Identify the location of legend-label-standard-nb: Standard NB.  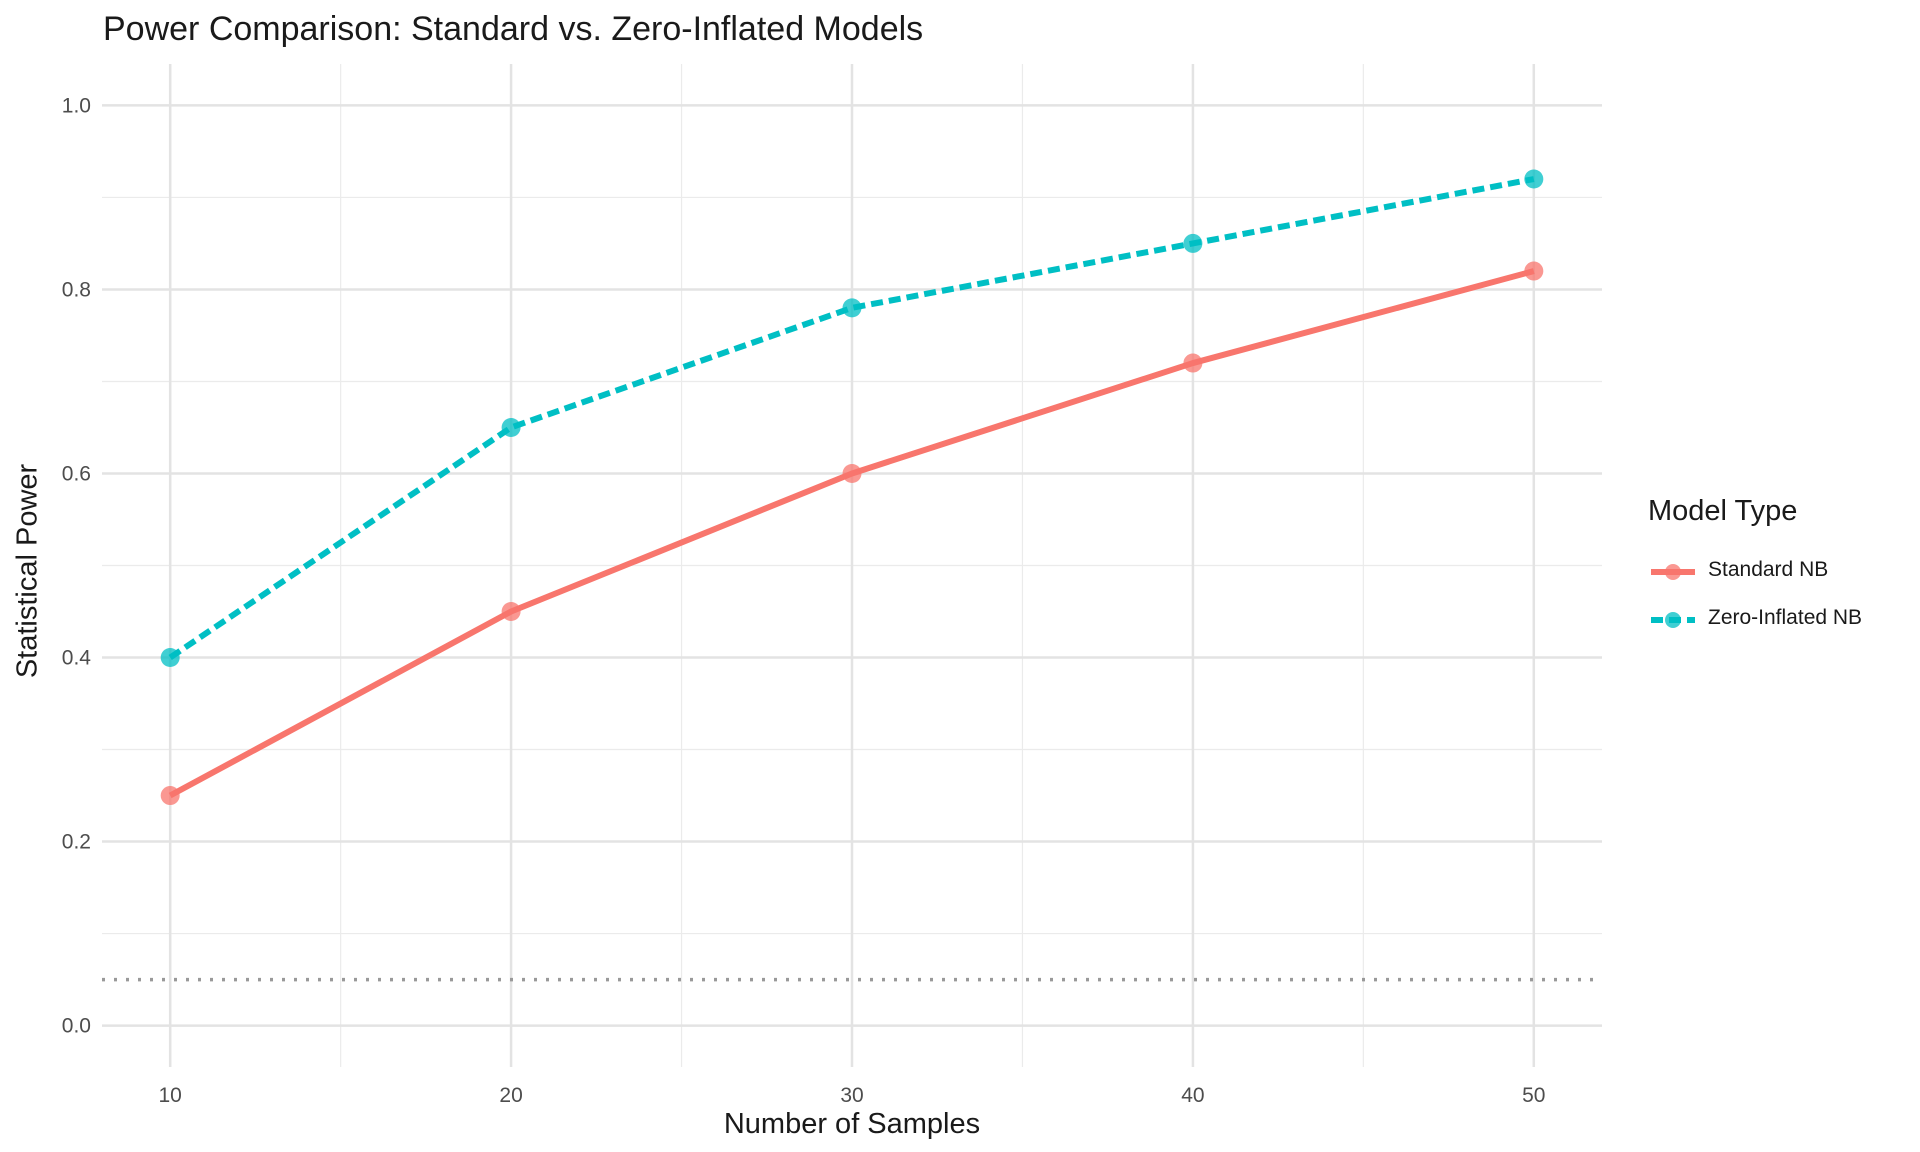
(1768, 569).